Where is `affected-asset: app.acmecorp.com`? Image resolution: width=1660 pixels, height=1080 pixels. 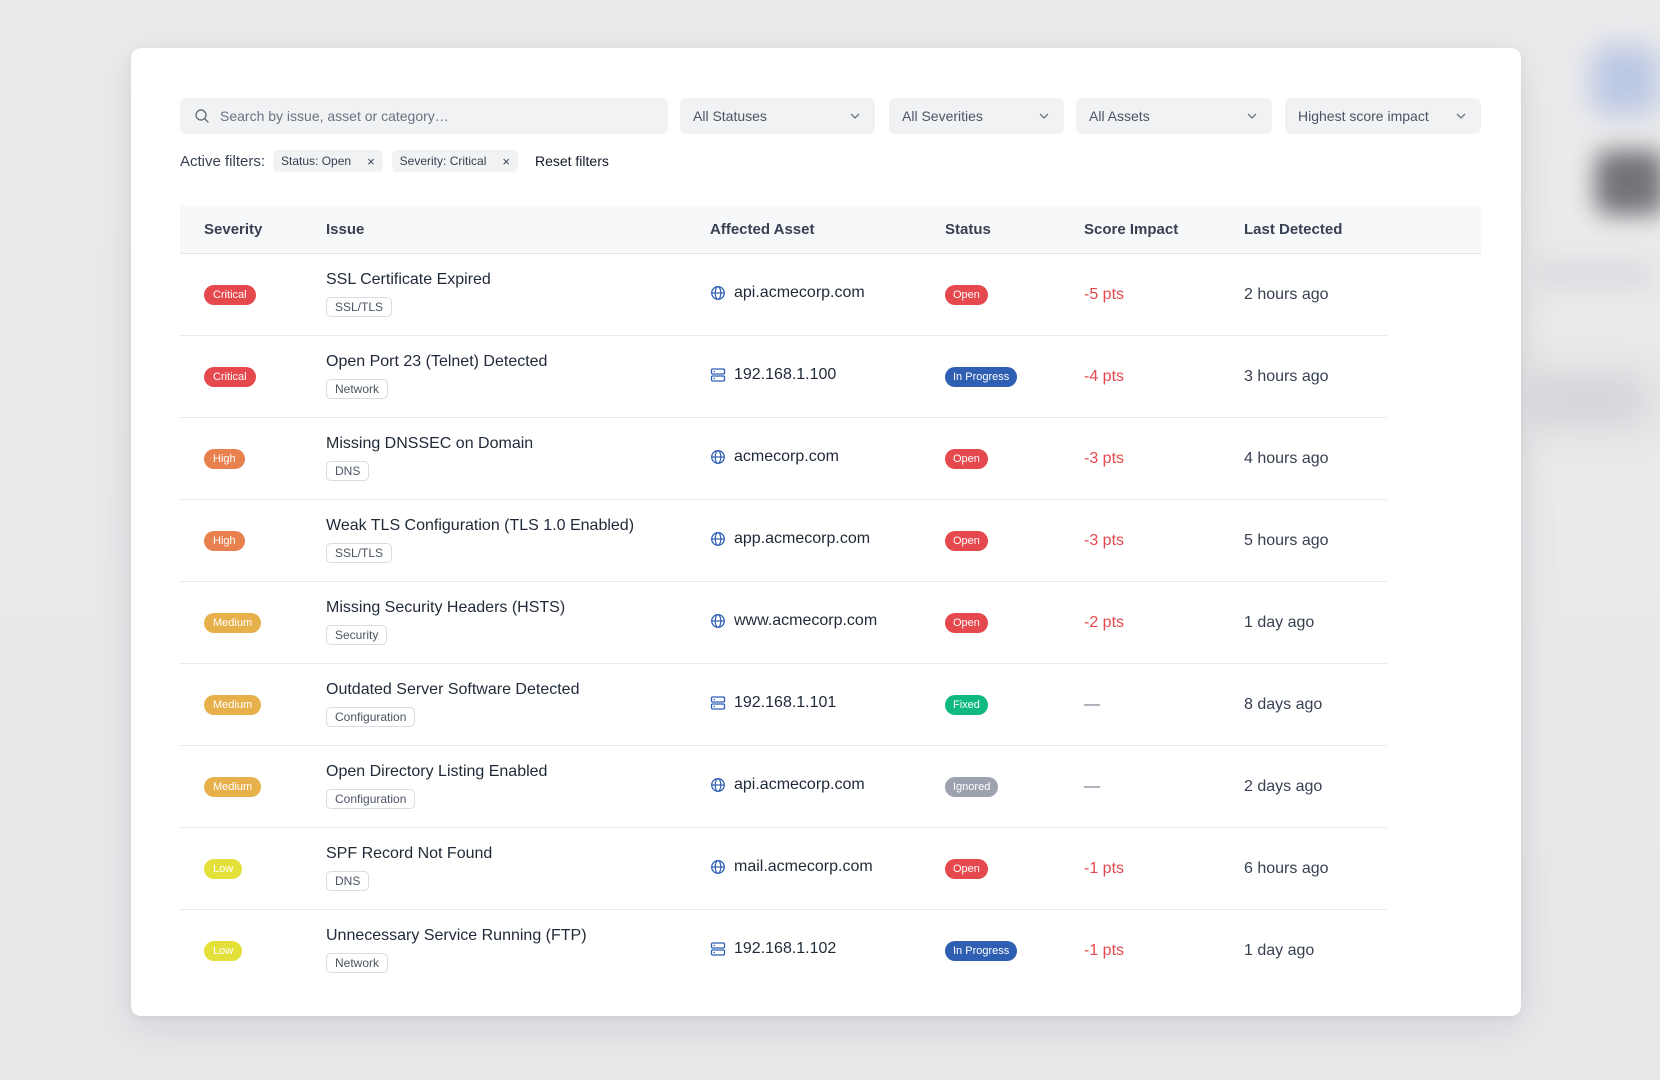 affected-asset: app.acmecorp.com is located at coordinates (790, 539).